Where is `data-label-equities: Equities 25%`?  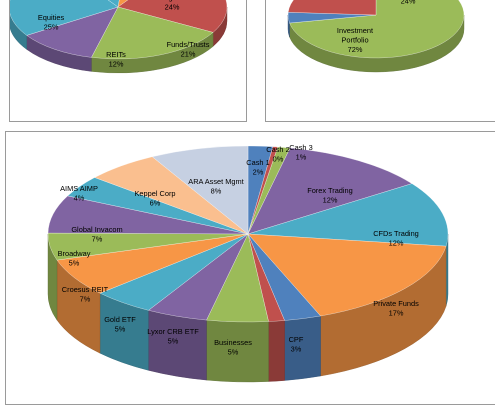
data-label-equities: Equities 25% is located at coordinates (51, 22).